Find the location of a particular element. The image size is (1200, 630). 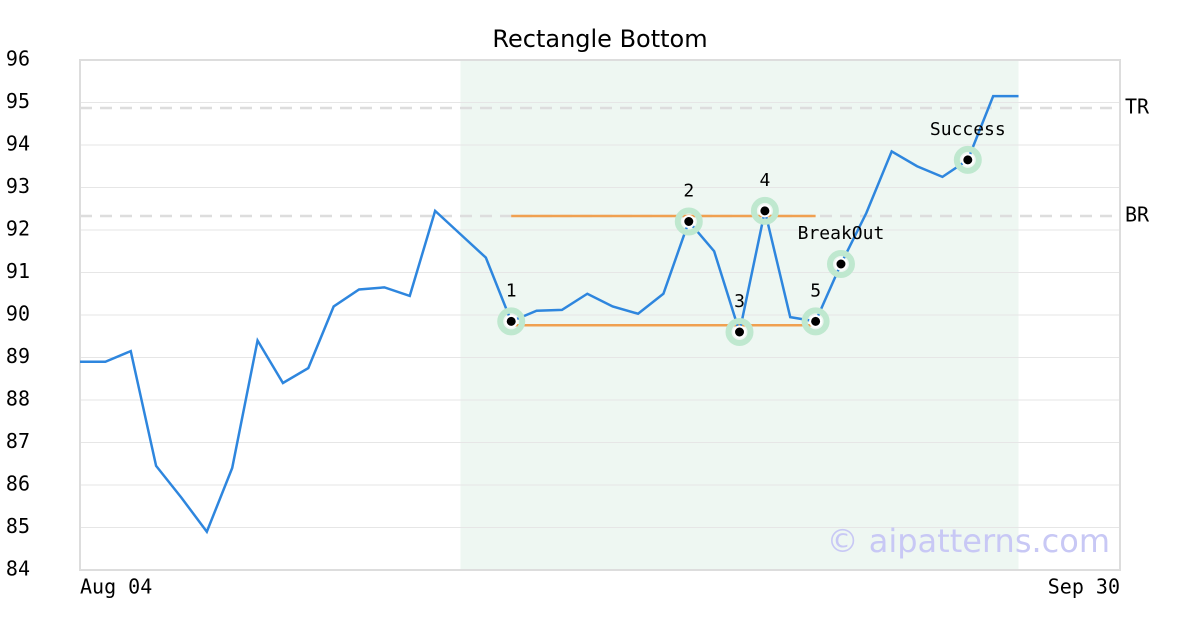

point-label: 2 is located at coordinates (688, 191).